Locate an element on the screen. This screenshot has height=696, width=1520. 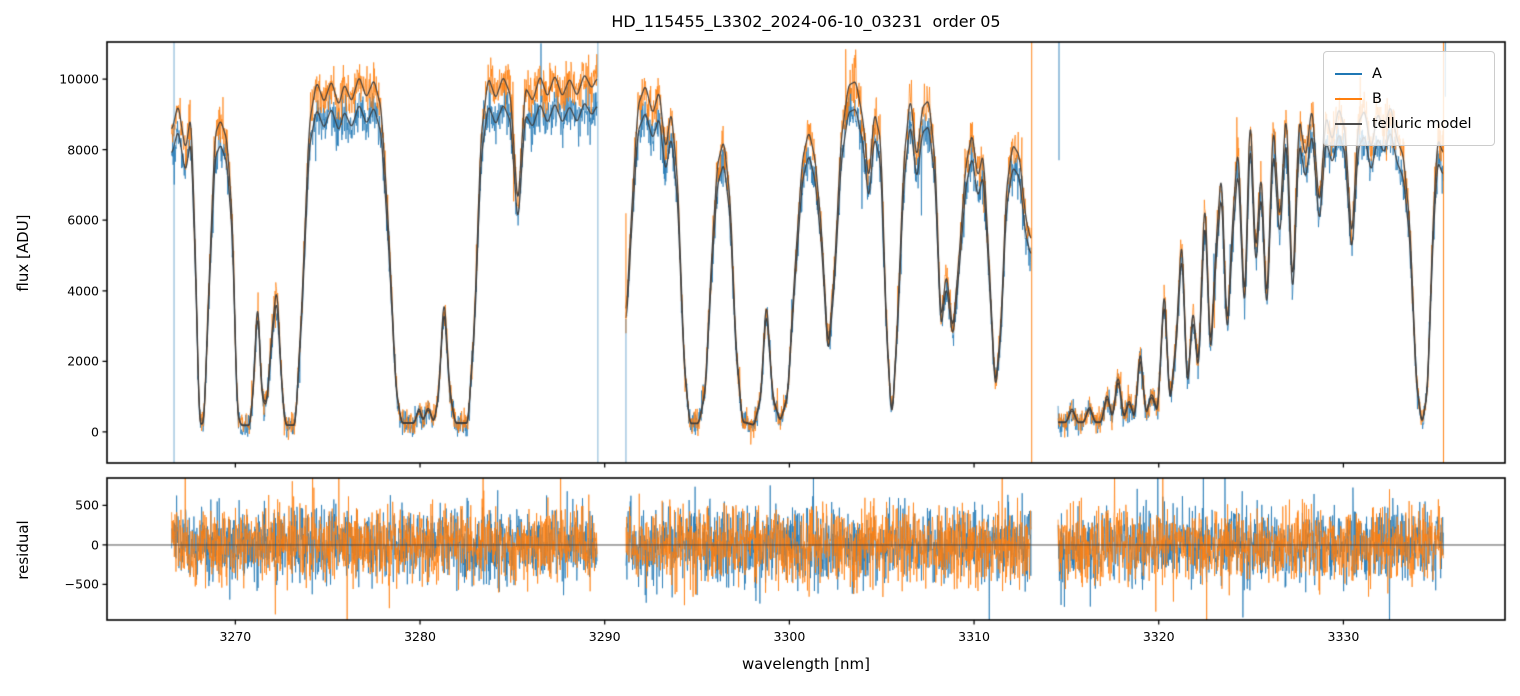
x-tick-label: 3290 is located at coordinates (604, 636).